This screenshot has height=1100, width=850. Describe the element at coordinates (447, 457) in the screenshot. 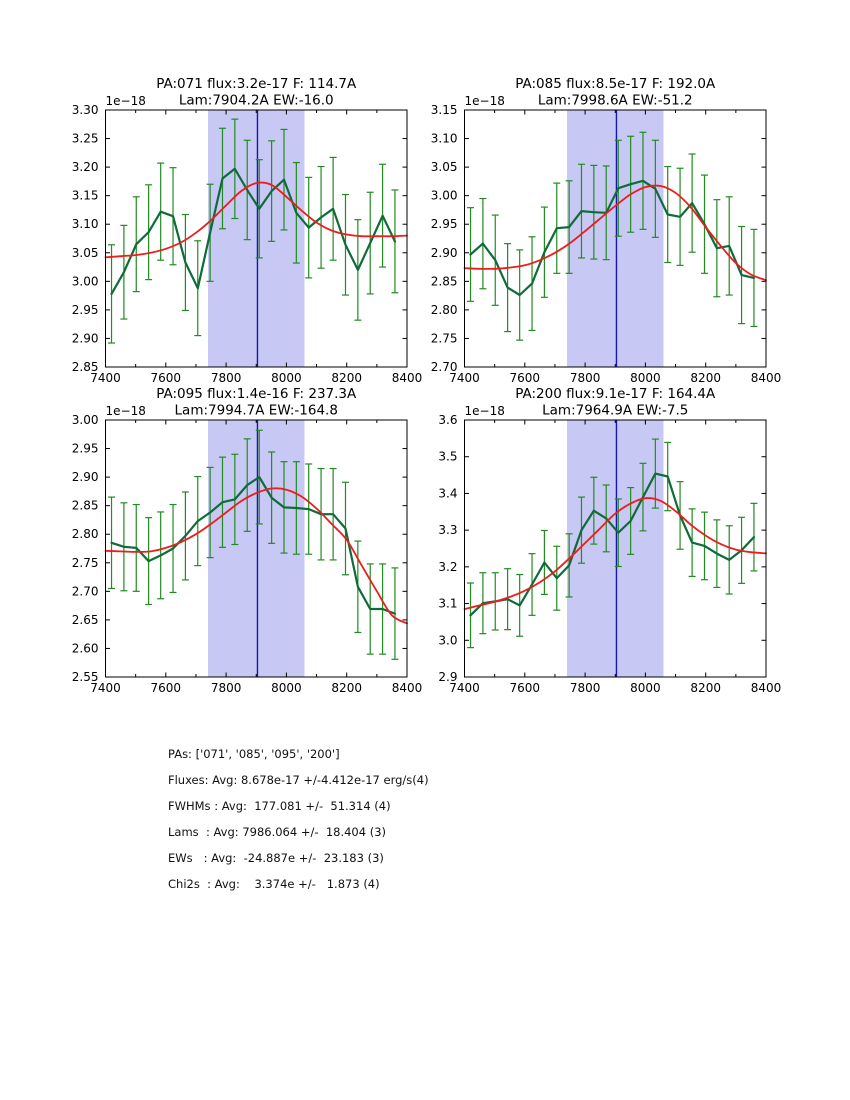

I see `y-tick-label: 3.5` at that location.